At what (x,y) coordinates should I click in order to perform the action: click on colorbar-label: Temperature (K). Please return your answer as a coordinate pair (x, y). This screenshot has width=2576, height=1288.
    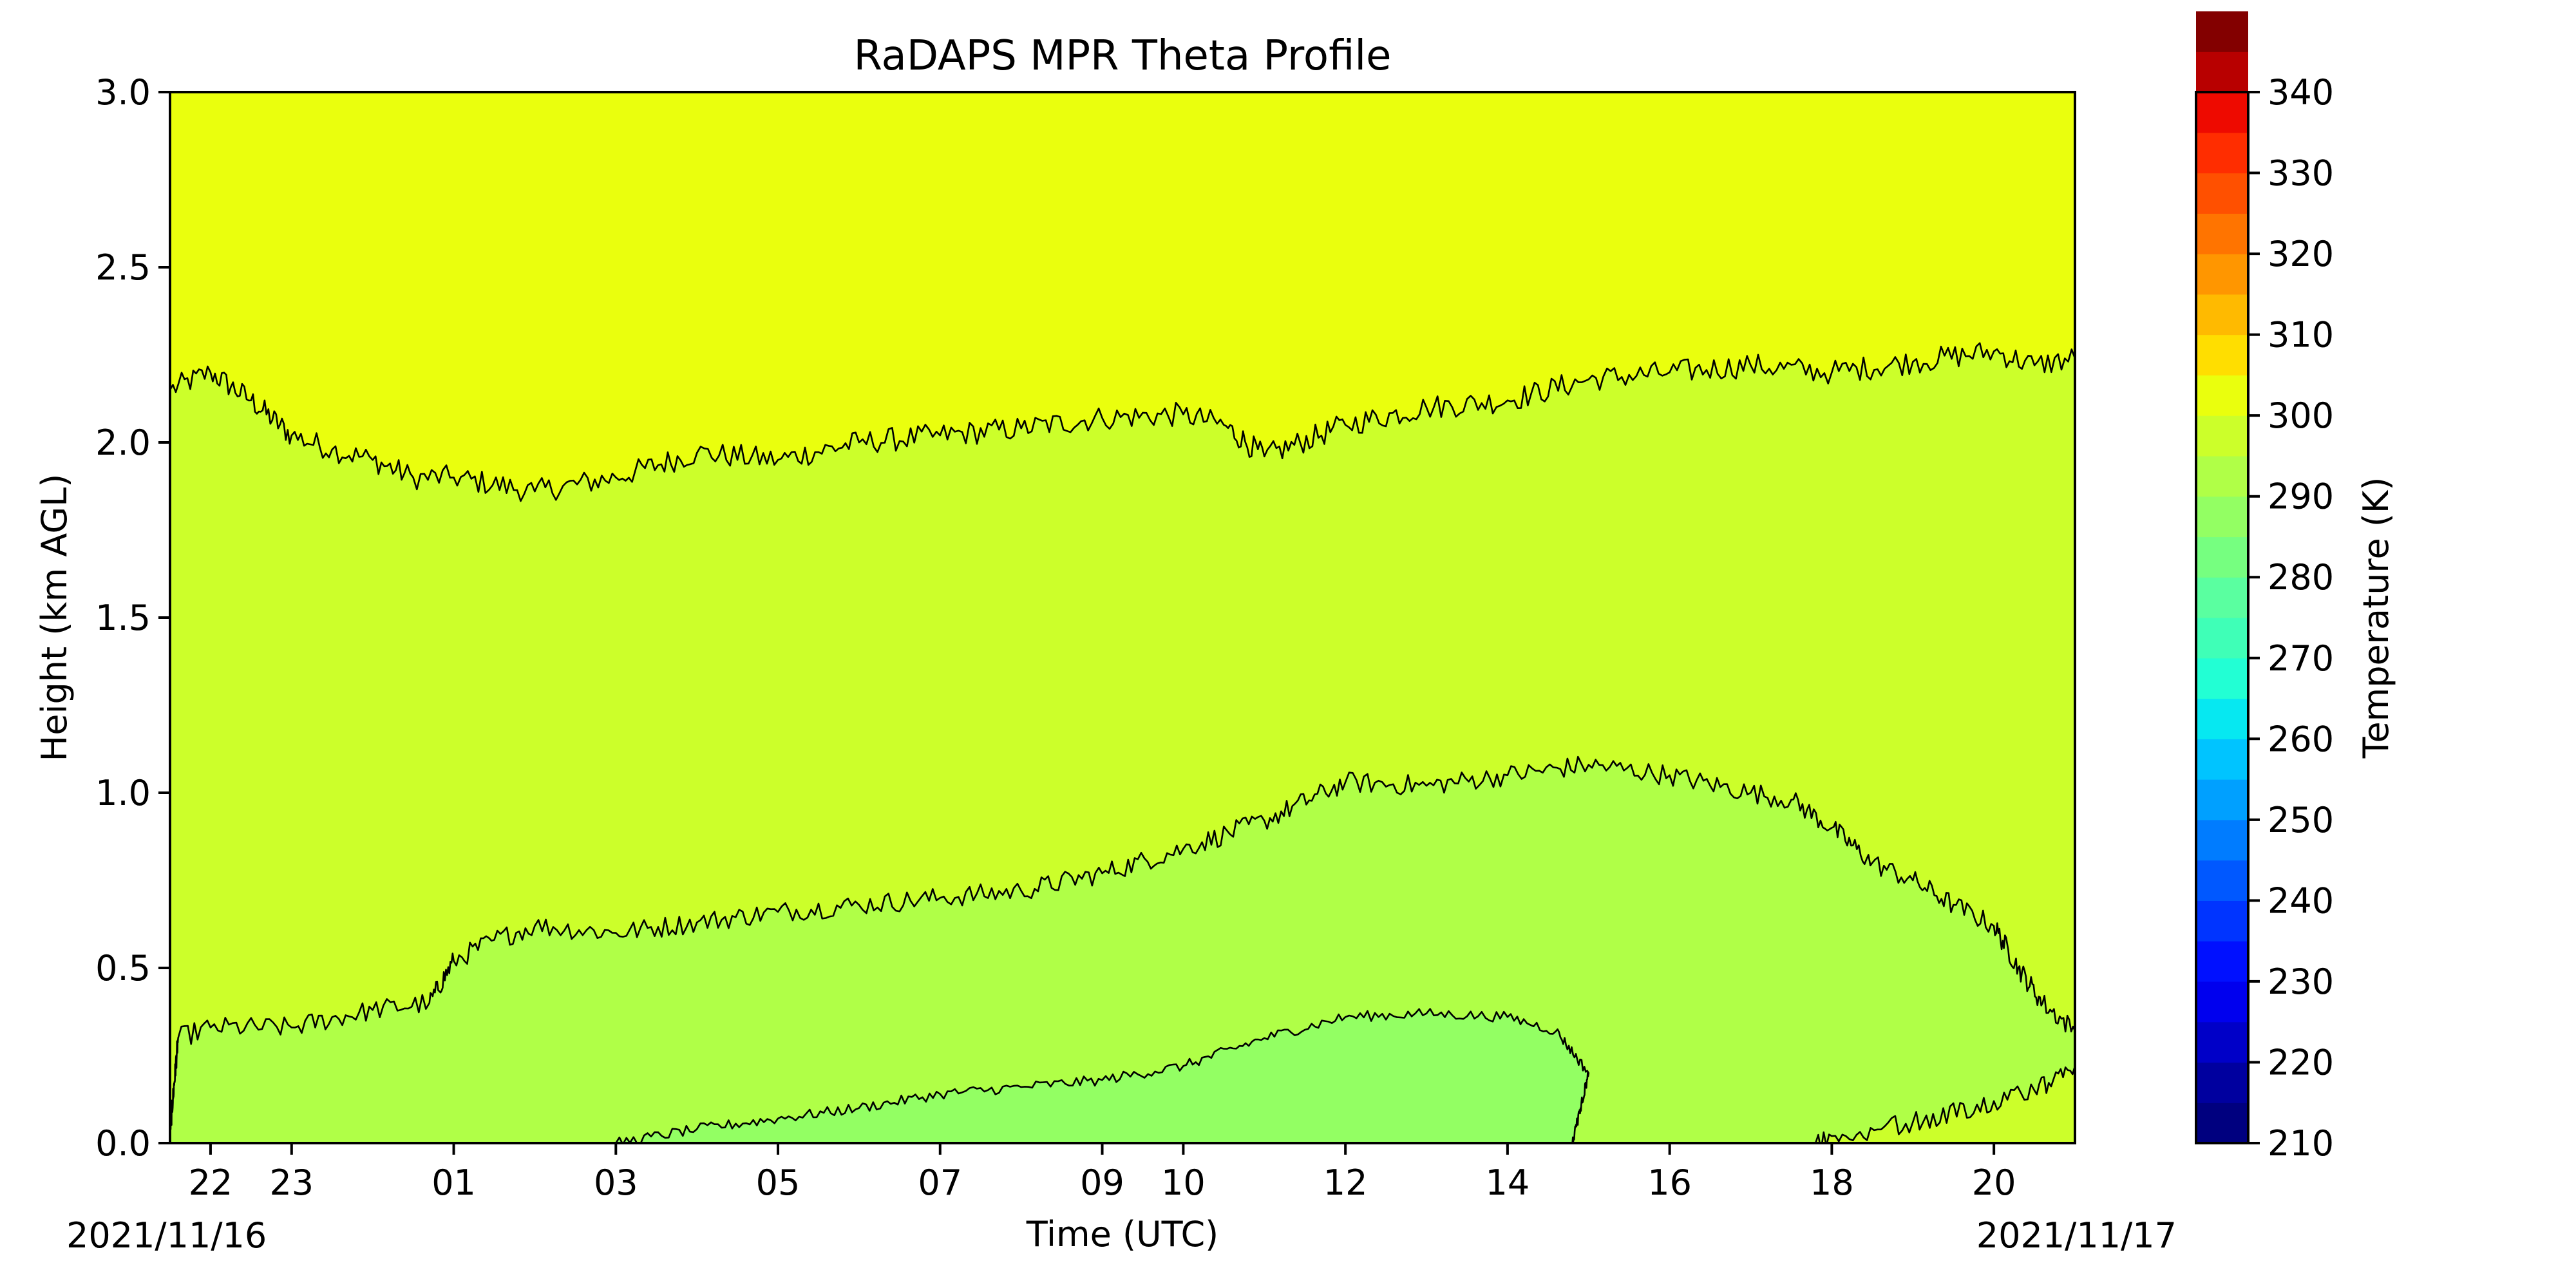
    Looking at the image, I should click on (2376, 618).